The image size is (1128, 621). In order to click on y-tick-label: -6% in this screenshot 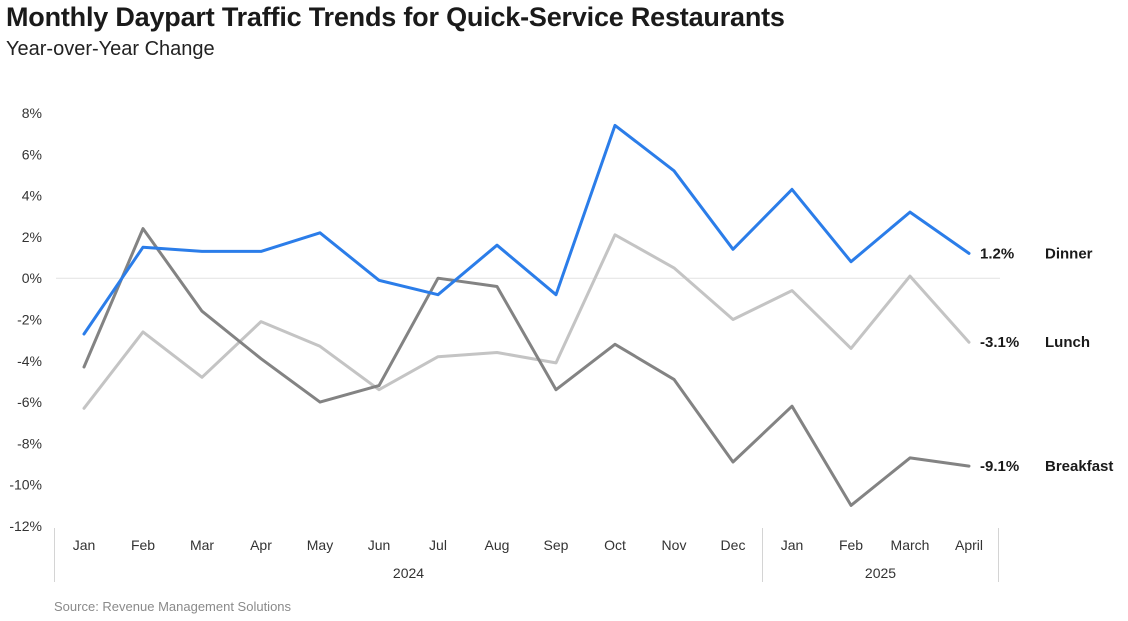, I will do `click(29, 402)`.